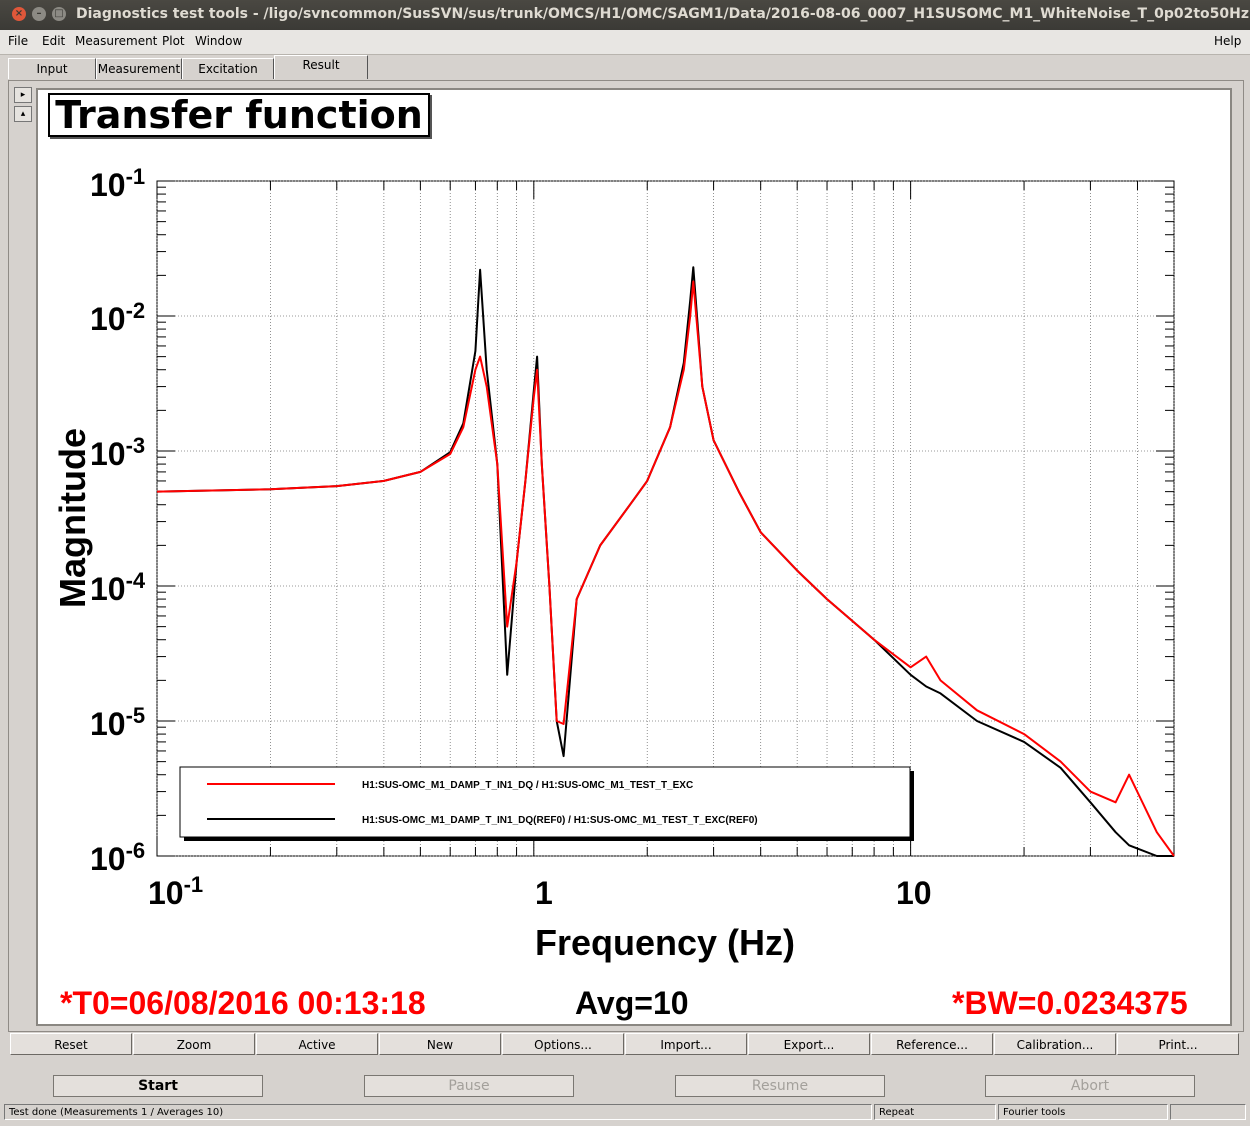 The image size is (1250, 1126). I want to click on start-button: Start, so click(158, 1086).